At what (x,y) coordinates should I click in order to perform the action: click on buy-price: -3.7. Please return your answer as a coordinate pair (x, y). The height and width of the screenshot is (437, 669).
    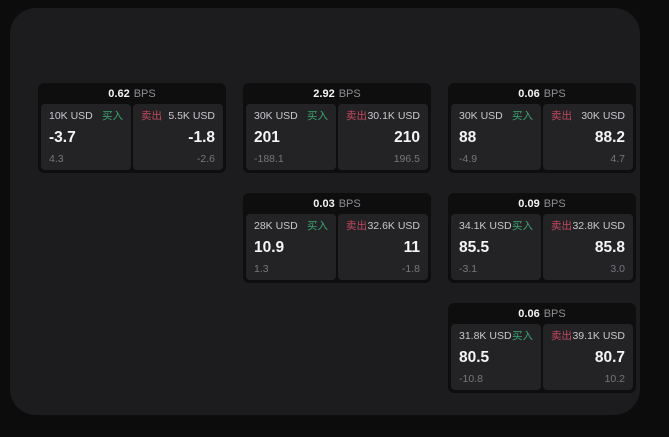
    Looking at the image, I should click on (62, 137).